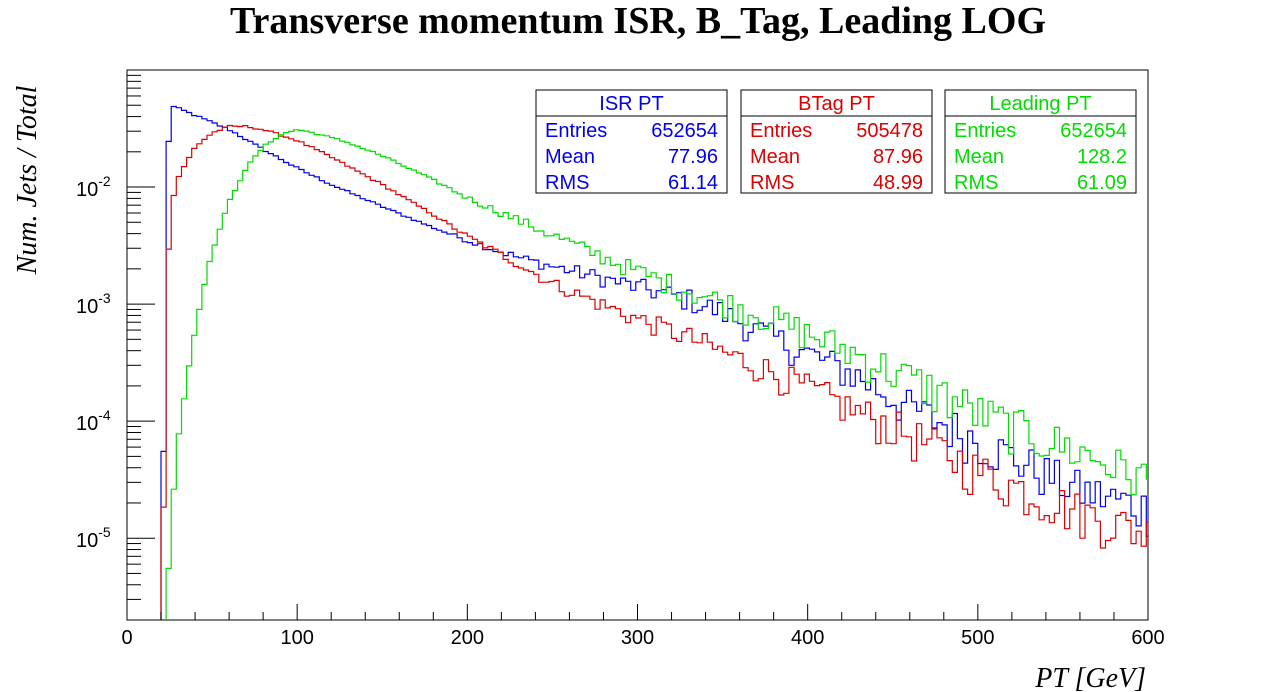  I want to click on y-tick-exponent: -3, so click(104, 298).